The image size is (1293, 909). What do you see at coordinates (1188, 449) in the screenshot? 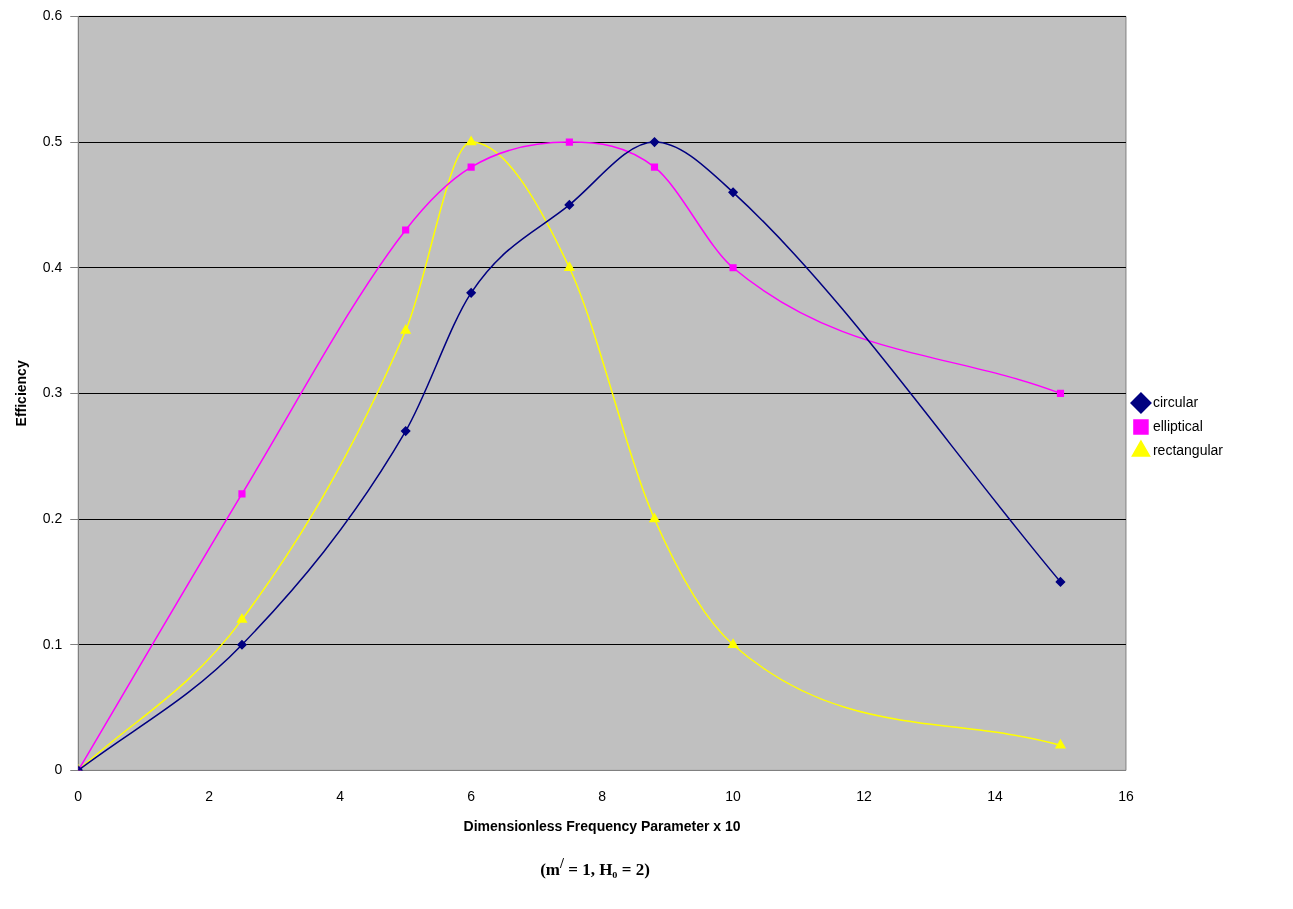
I see `legend-label: rectangular` at bounding box center [1188, 449].